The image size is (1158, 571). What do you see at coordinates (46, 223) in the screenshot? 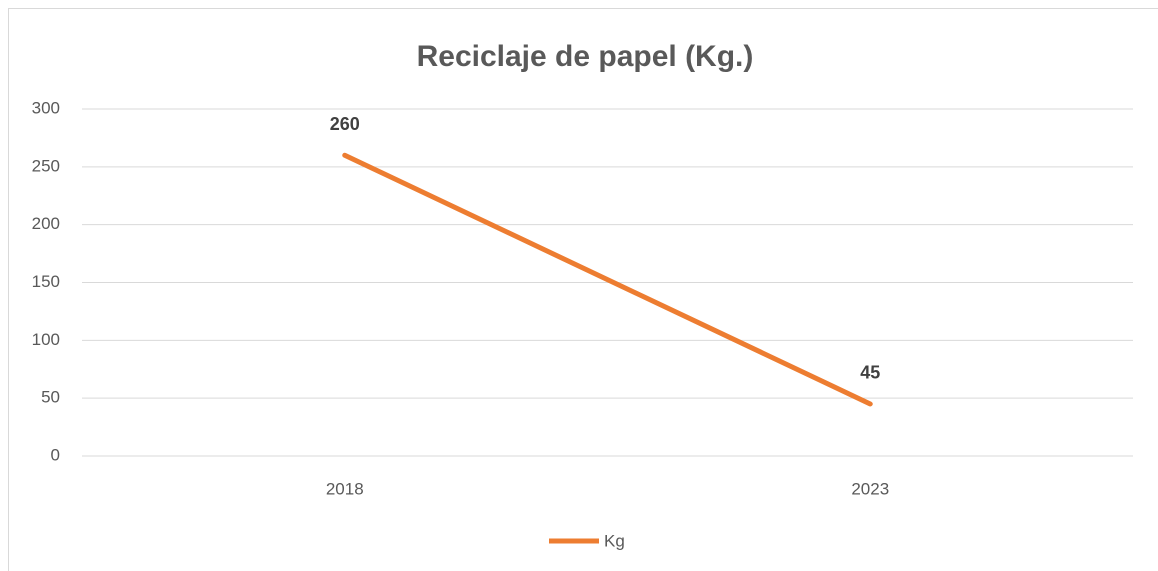
I see `y-tick-label: 200` at bounding box center [46, 223].